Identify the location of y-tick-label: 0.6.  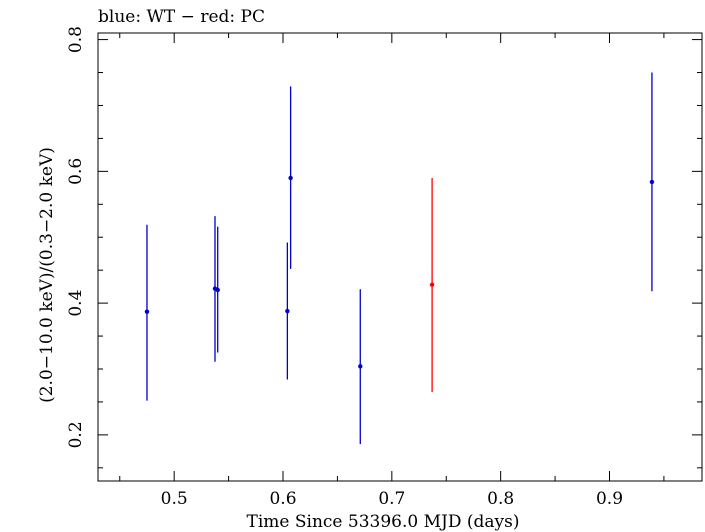
(76, 171).